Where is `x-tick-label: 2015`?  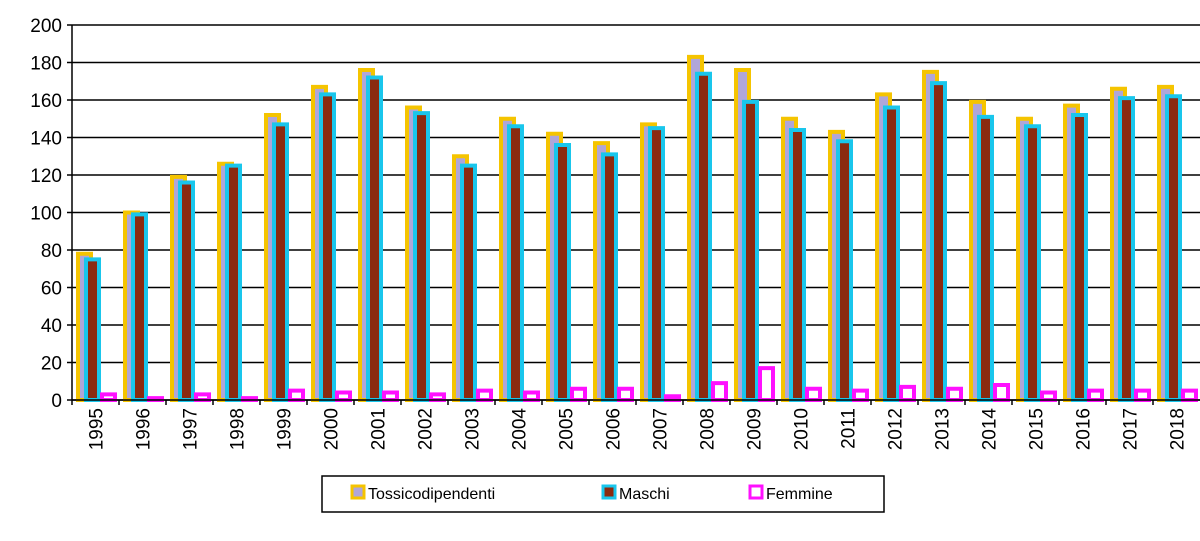 x-tick-label: 2015 is located at coordinates (1037, 429).